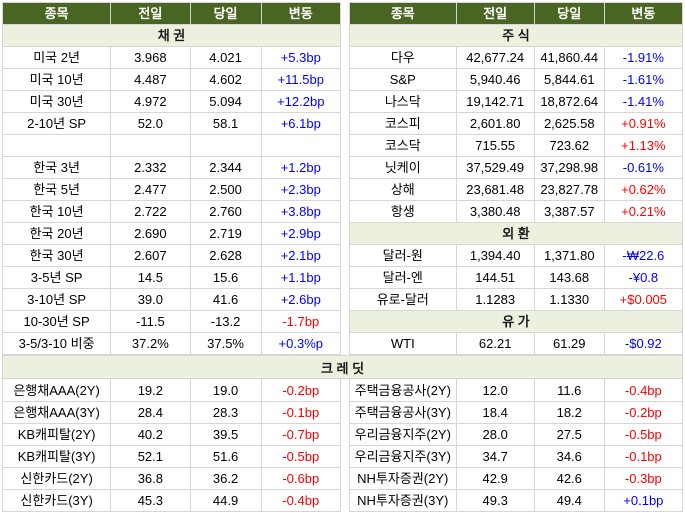 The image size is (685, 514). Describe the element at coordinates (643, 344) in the screenshot. I see `change-value-cell: -$0.92` at that location.